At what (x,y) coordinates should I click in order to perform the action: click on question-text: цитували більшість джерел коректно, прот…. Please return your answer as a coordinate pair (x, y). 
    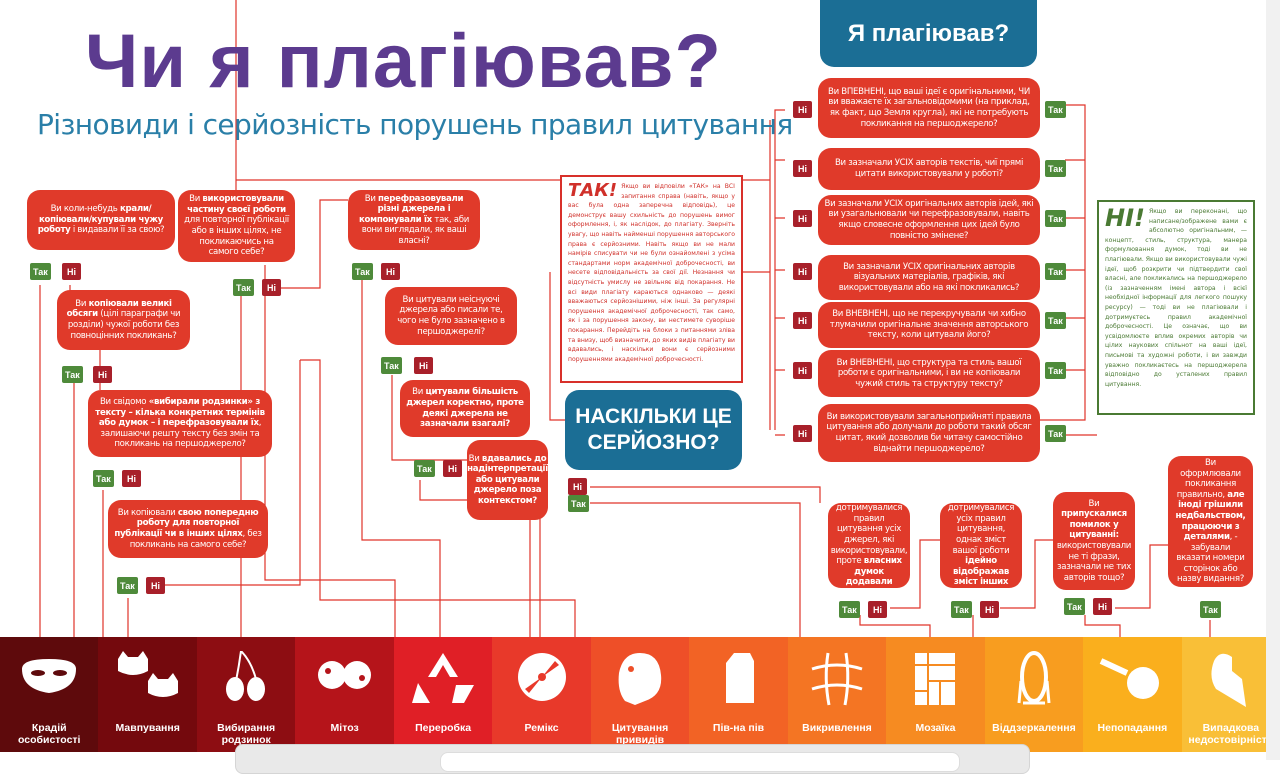
    Looking at the image, I should click on (465, 408).